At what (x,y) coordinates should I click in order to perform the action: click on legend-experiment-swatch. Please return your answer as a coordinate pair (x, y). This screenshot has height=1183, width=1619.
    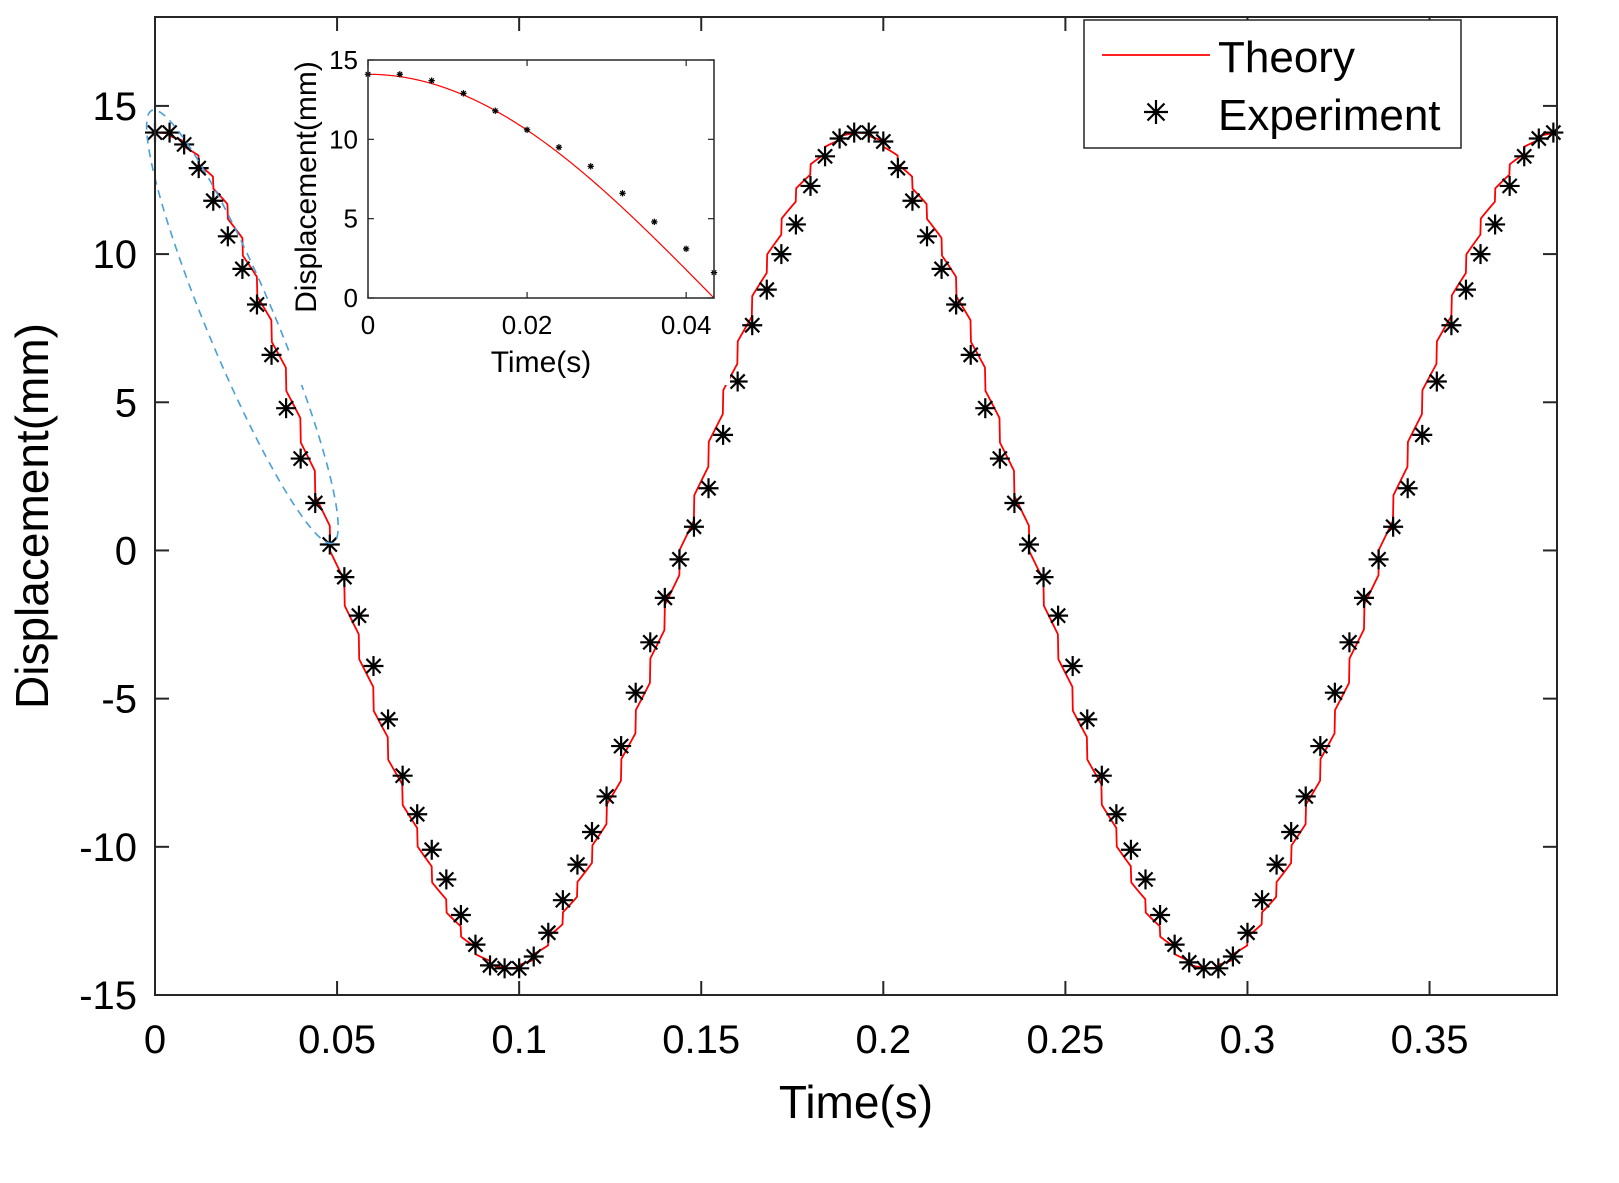
    Looking at the image, I should click on (1156, 112).